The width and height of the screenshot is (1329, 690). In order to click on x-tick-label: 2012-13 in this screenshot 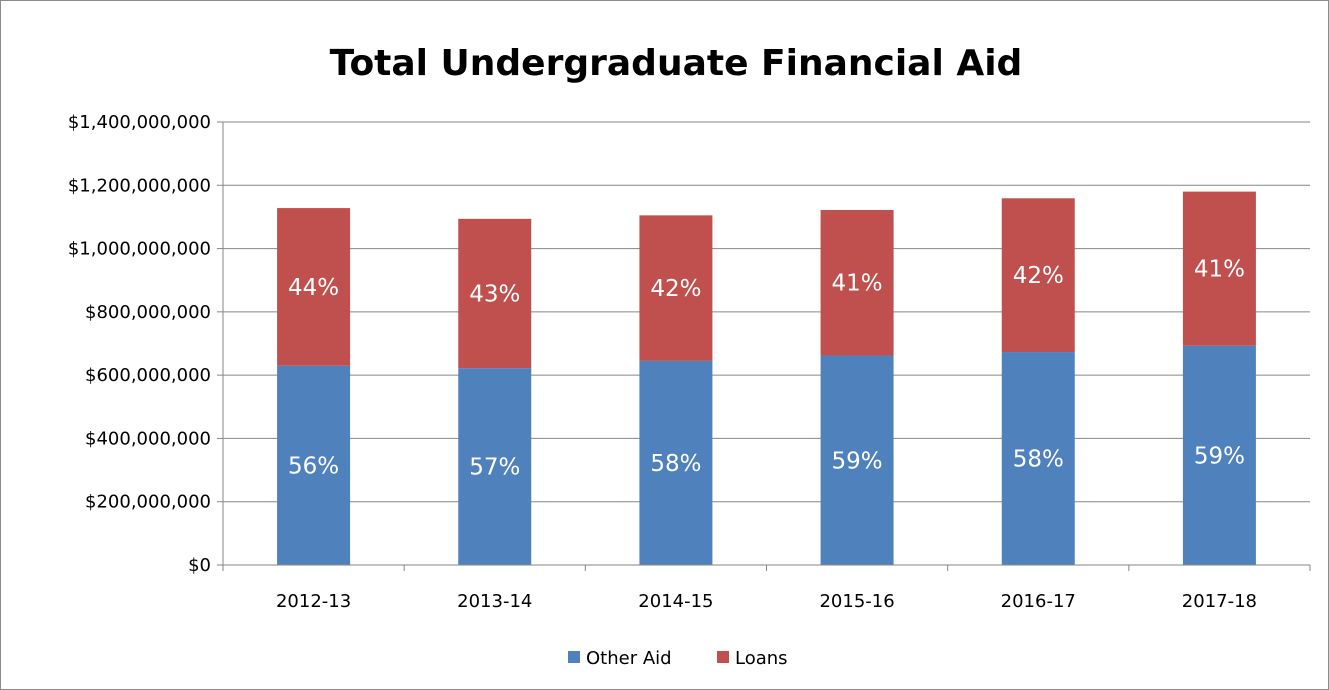, I will do `click(313, 601)`.